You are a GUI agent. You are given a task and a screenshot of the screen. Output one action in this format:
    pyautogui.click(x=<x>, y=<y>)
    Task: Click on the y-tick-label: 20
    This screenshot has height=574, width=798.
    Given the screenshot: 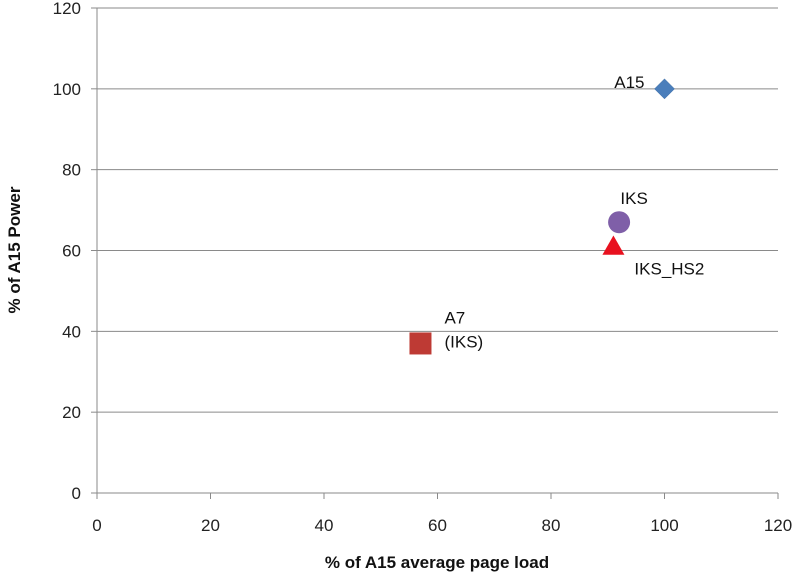 What is the action you would take?
    pyautogui.click(x=71, y=412)
    